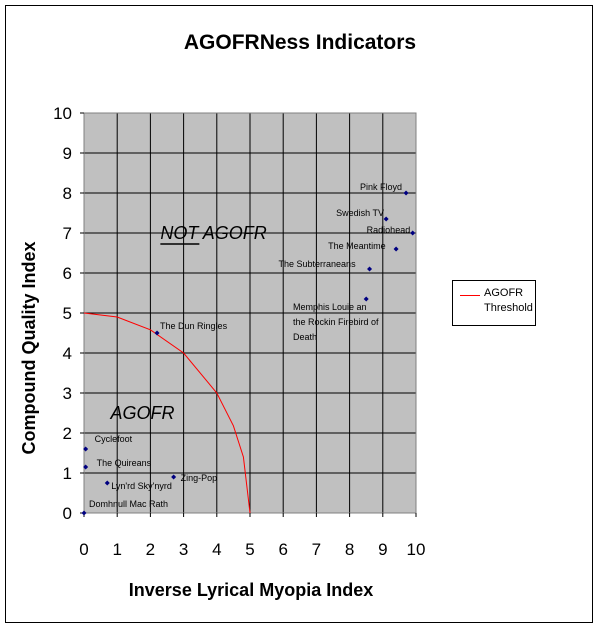  Describe the element at coordinates (316, 549) in the screenshot. I see `x-tick-label: 7` at that location.